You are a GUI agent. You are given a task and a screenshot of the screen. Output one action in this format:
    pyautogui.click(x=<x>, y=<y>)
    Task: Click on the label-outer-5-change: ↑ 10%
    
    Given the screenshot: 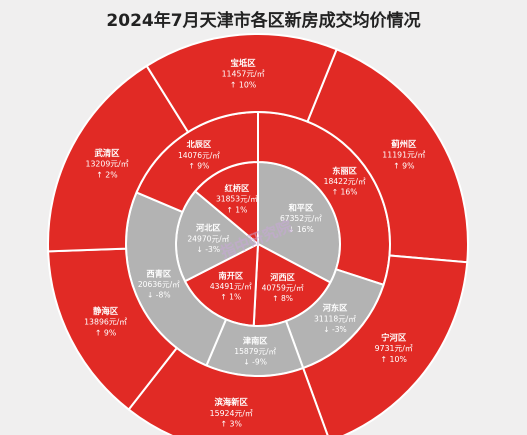 What is the action you would take?
    pyautogui.click(x=243, y=85)
    